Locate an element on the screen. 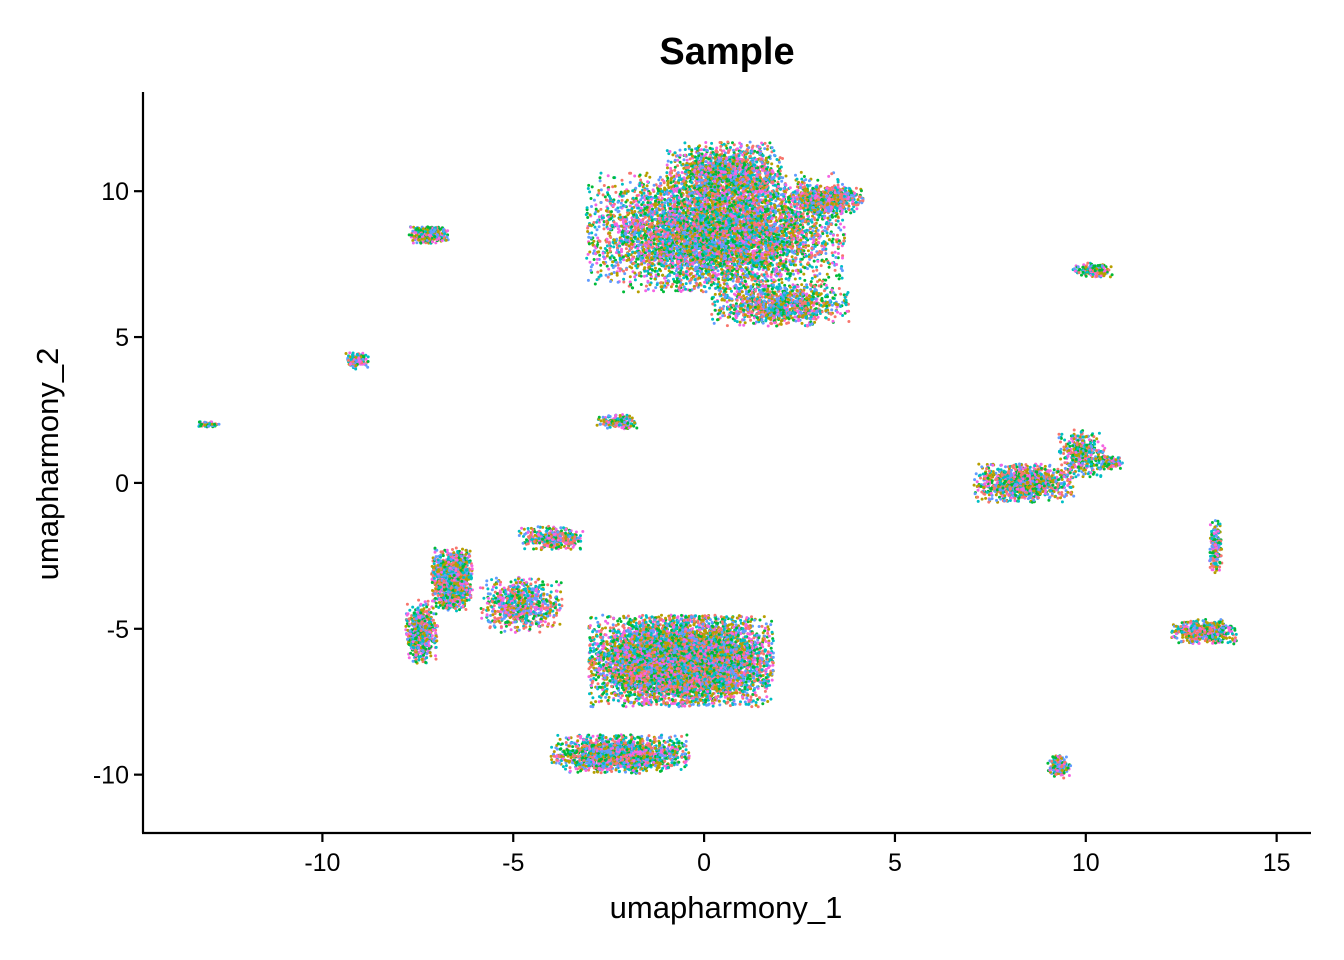 This screenshot has height=960, width=1344. chart-title: Sample is located at coordinates (726, 52).